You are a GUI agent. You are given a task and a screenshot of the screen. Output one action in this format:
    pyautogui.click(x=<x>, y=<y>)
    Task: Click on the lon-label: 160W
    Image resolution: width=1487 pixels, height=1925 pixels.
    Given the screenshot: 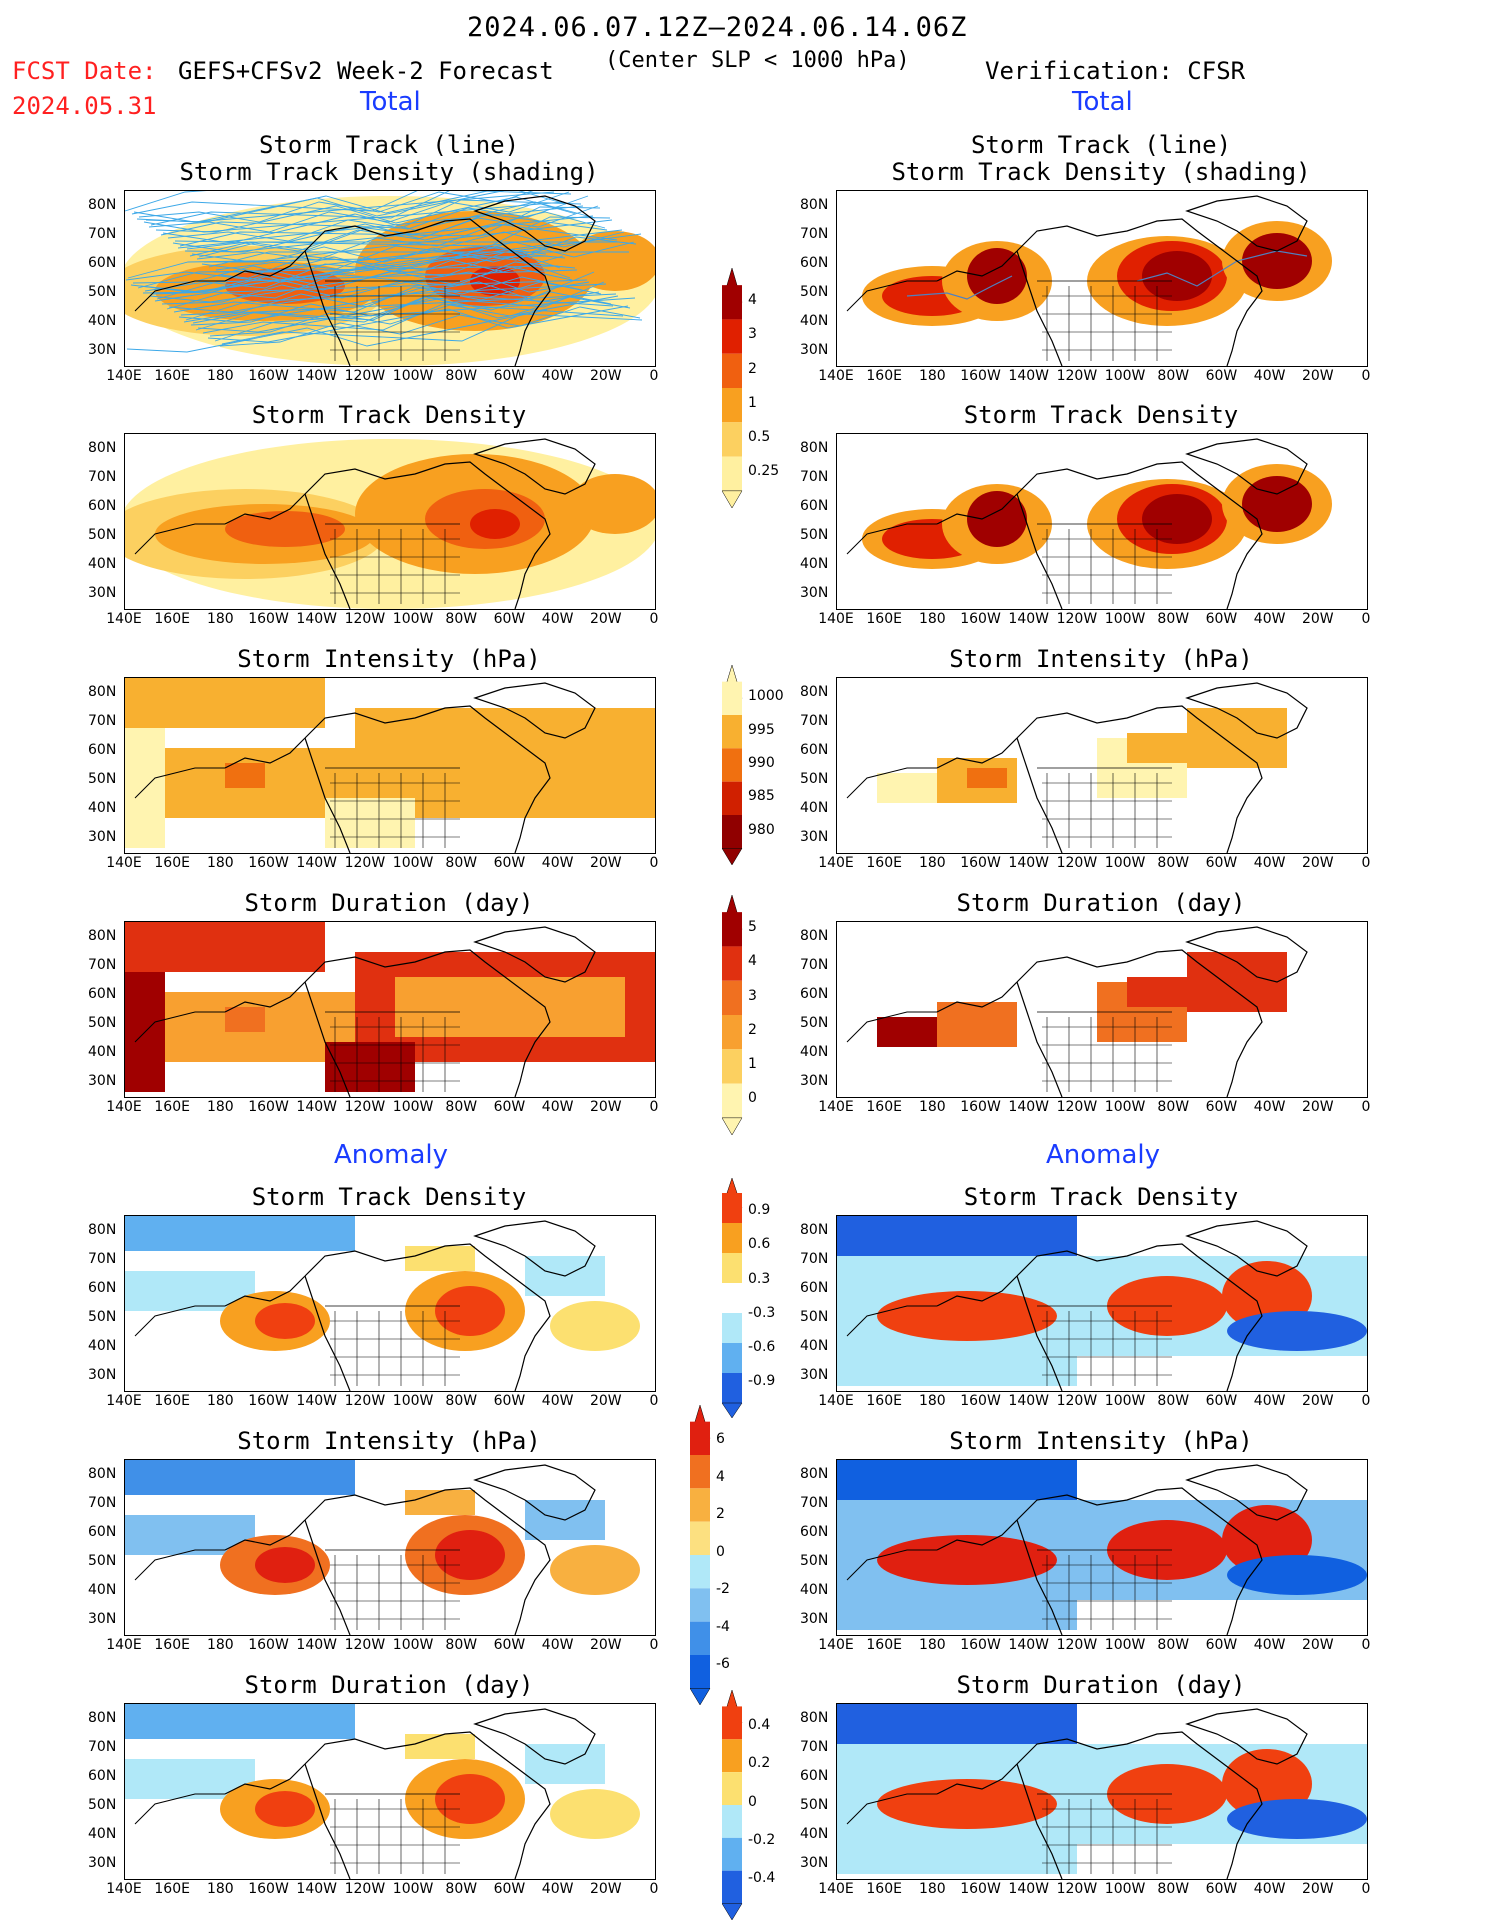 What is the action you would take?
    pyautogui.click(x=268, y=619)
    